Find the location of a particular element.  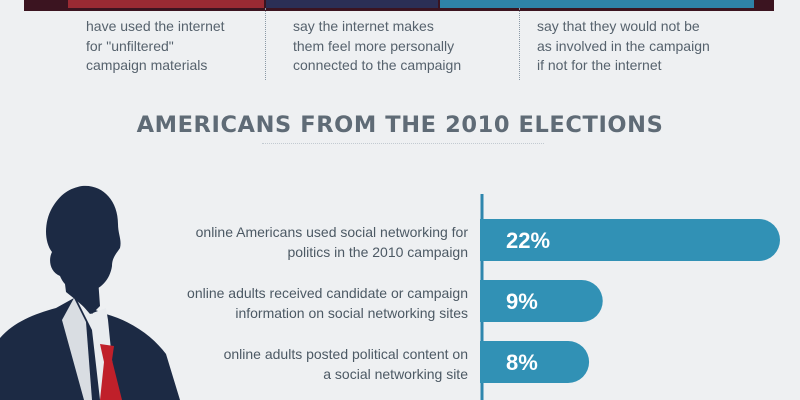

category-label: politics in the 2010 campaign is located at coordinates (377, 252).